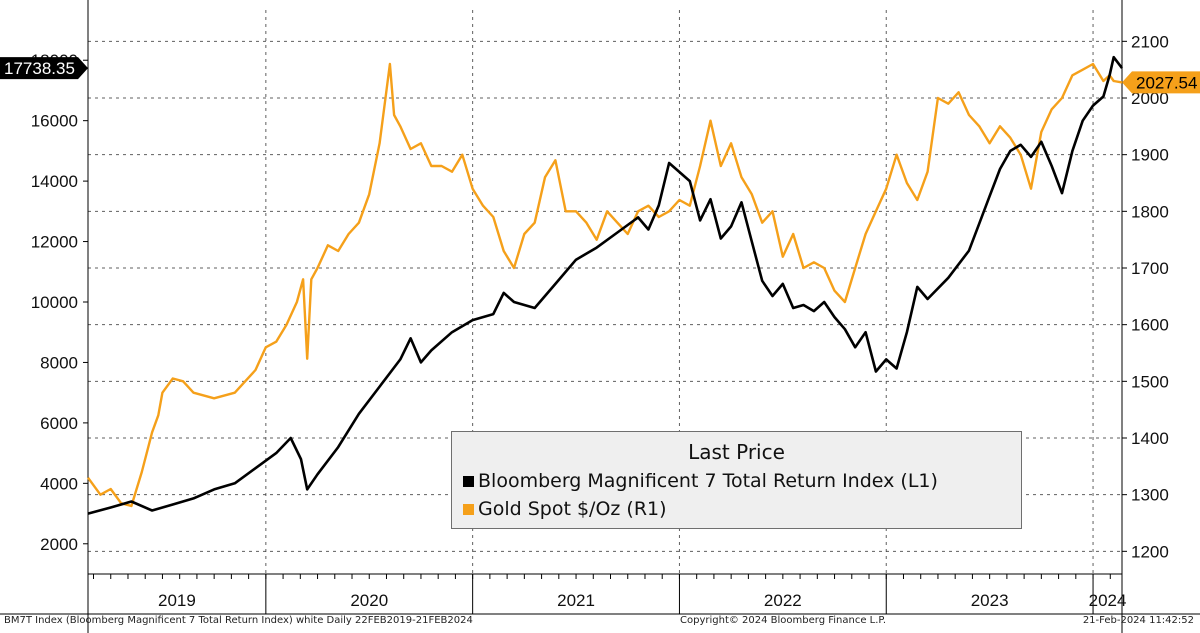 This screenshot has height=633, width=1200. Describe the element at coordinates (1150, 98) in the screenshot. I see `right-tick-label-2000: 2000` at that location.